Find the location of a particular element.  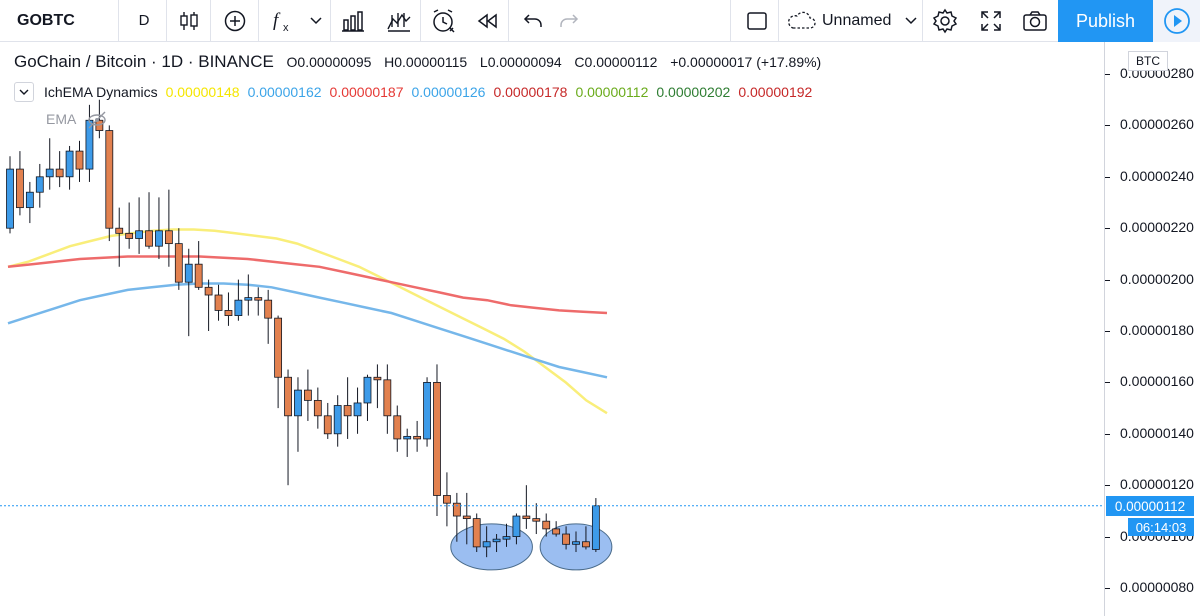

axis-tick-label: 0.00000260 is located at coordinates (1157, 124).